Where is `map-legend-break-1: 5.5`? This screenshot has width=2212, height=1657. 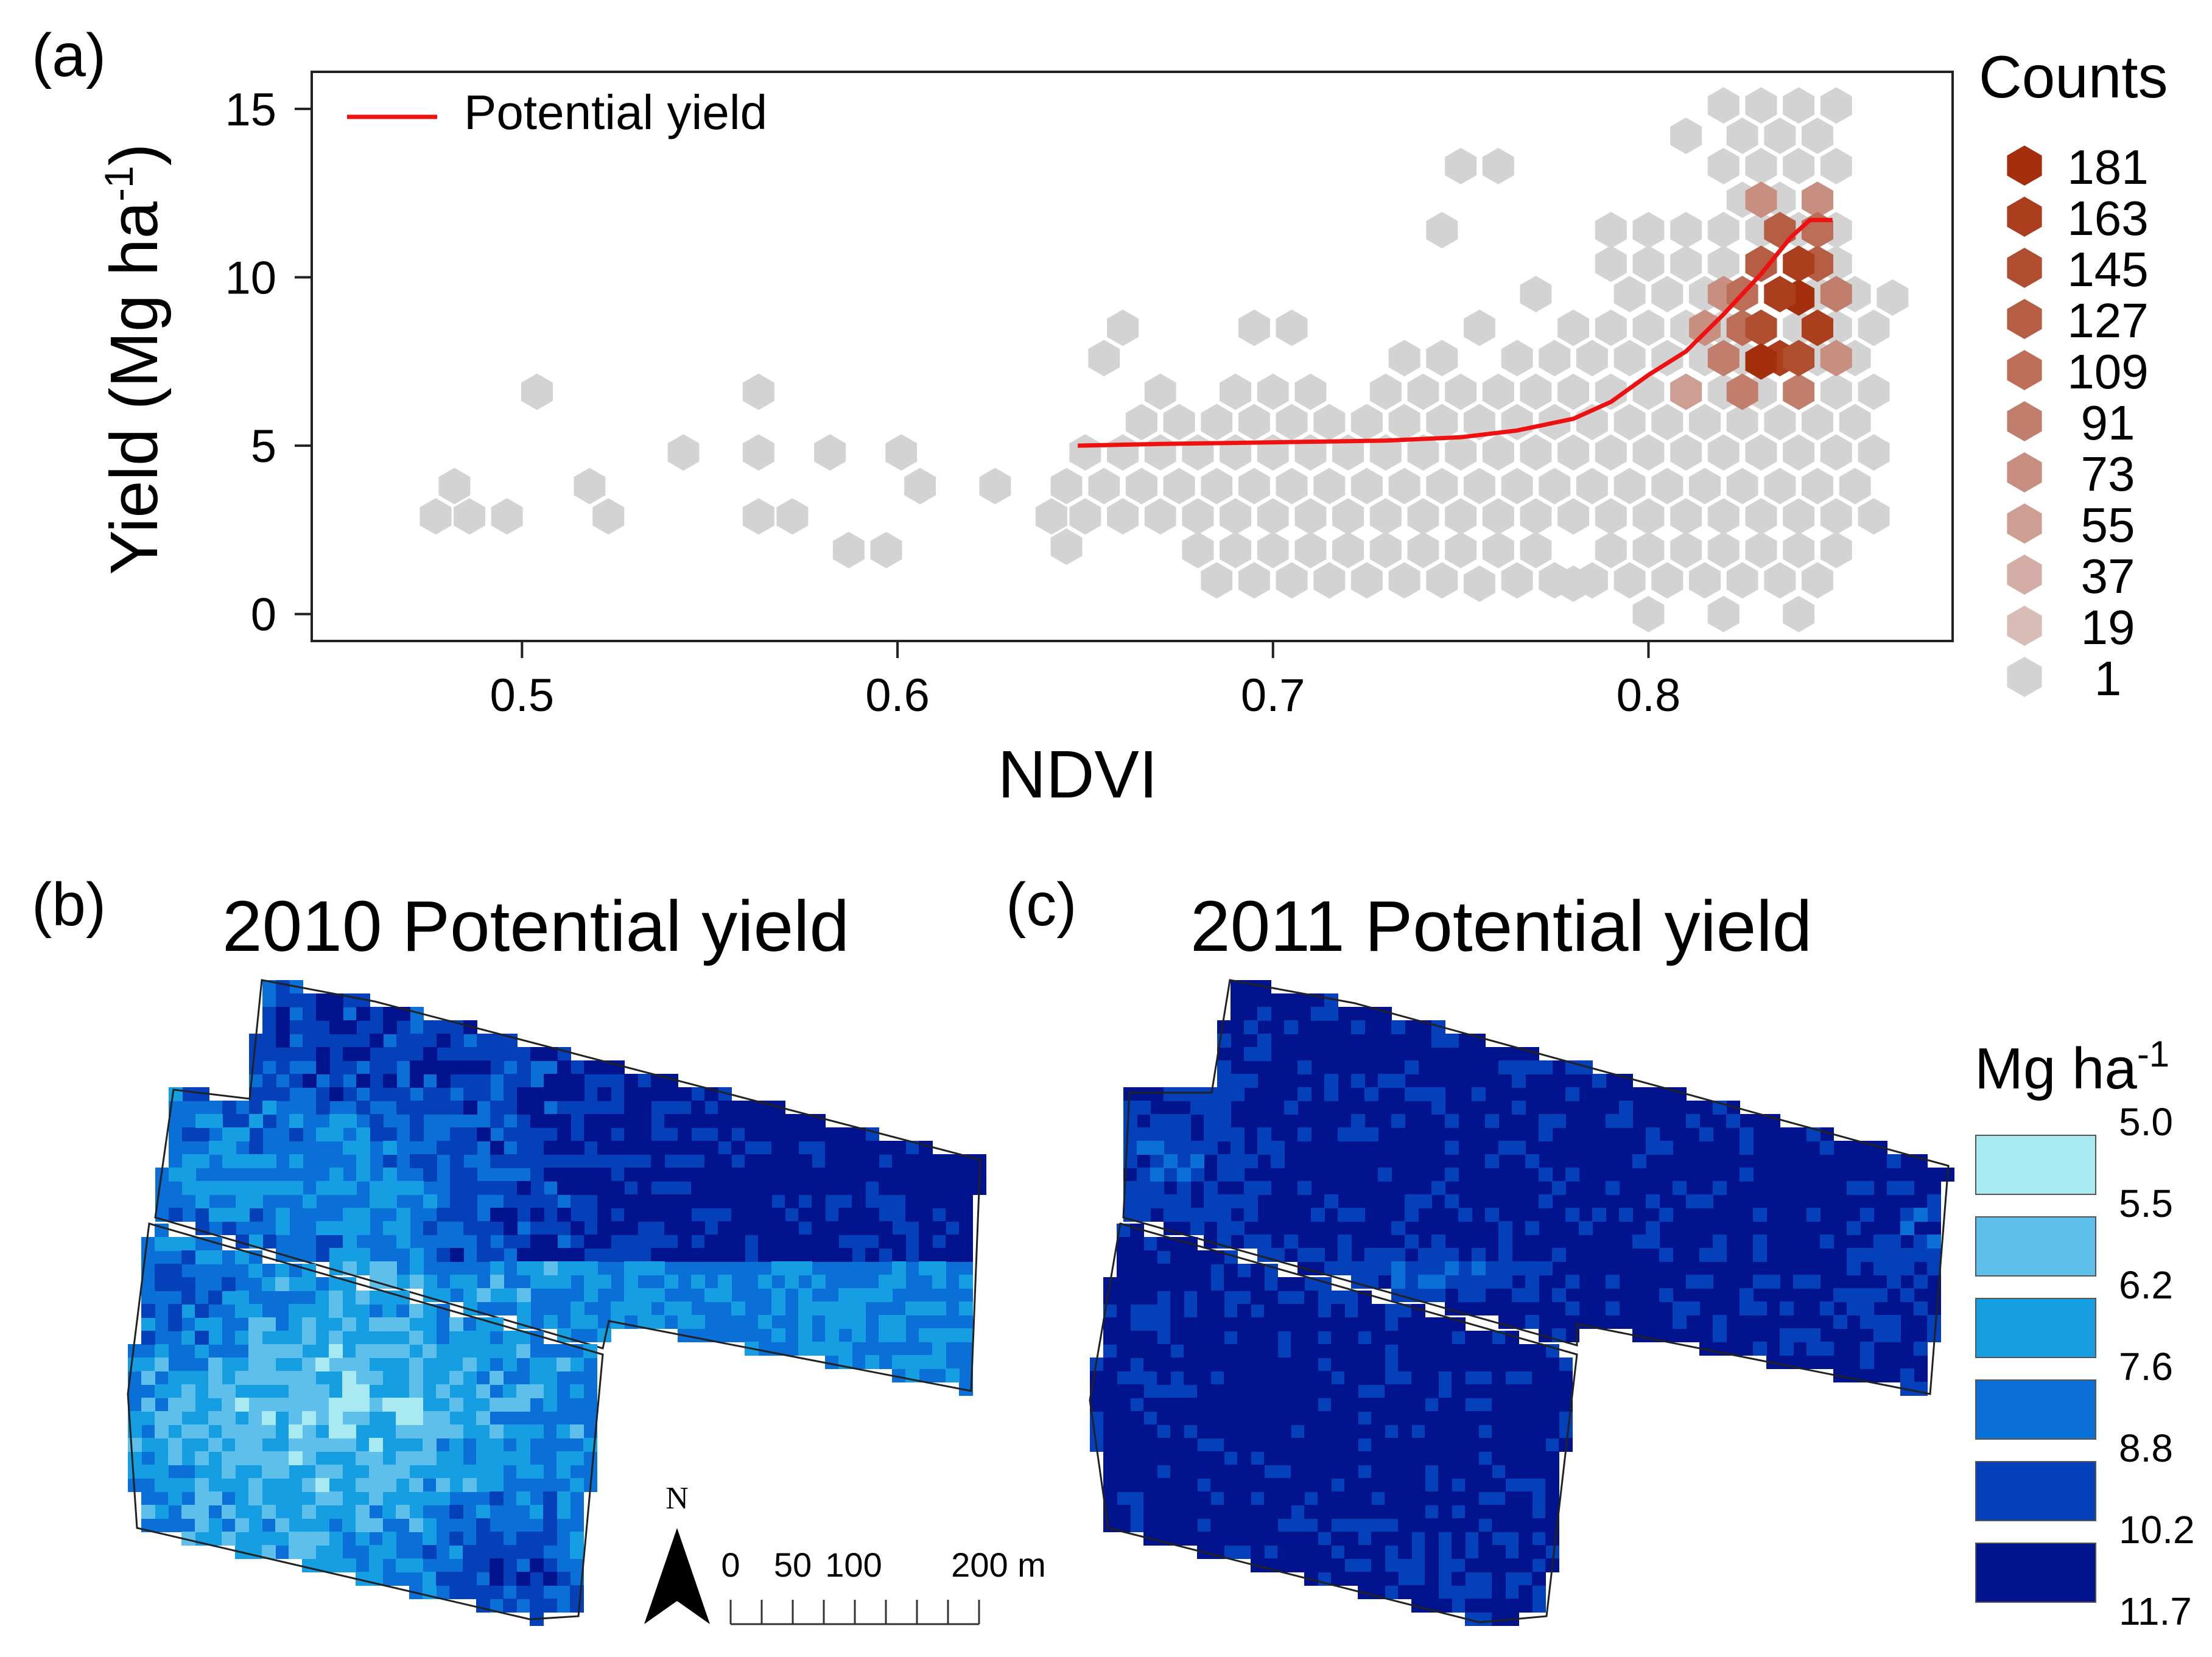
map-legend-break-1: 5.5 is located at coordinates (2146, 1203).